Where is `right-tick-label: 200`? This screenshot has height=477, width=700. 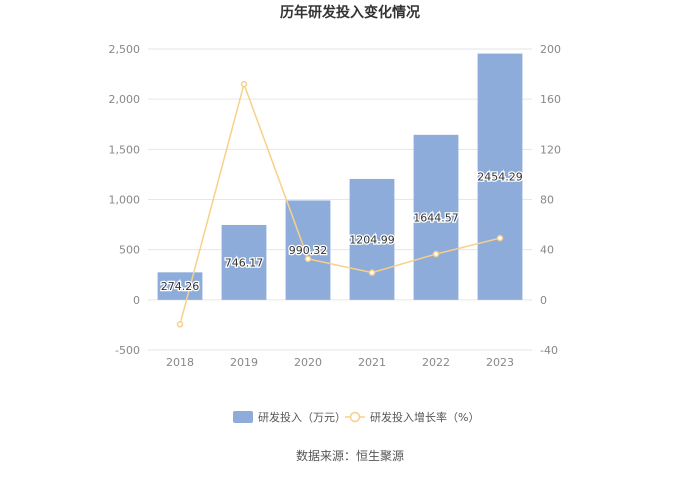
right-tick-label: 200 is located at coordinates (550, 49).